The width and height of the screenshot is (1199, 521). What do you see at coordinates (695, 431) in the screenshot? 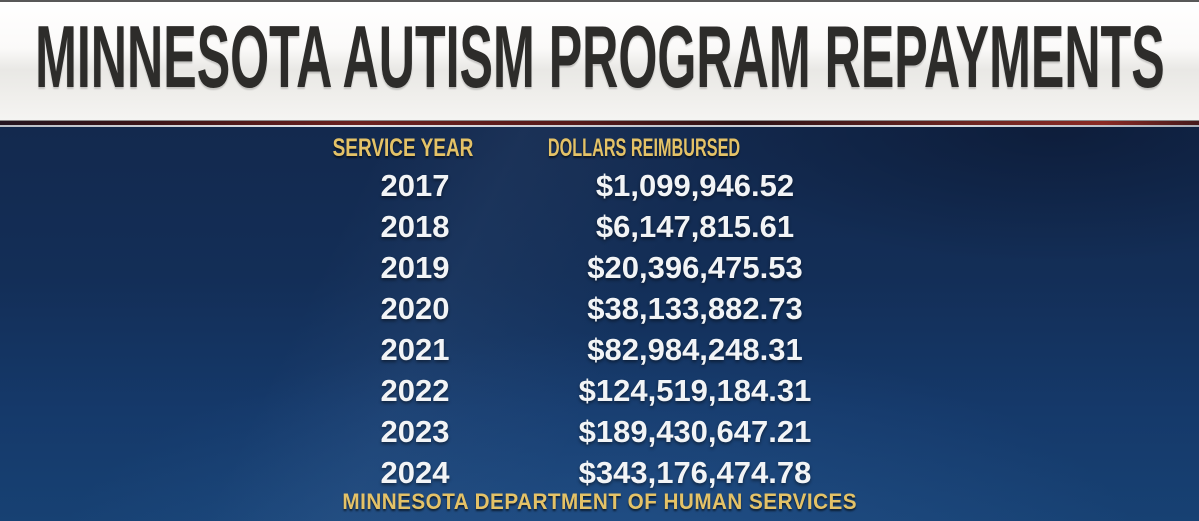
I see `dollars-reimbursed-value: $189,430,647.21` at bounding box center [695, 431].